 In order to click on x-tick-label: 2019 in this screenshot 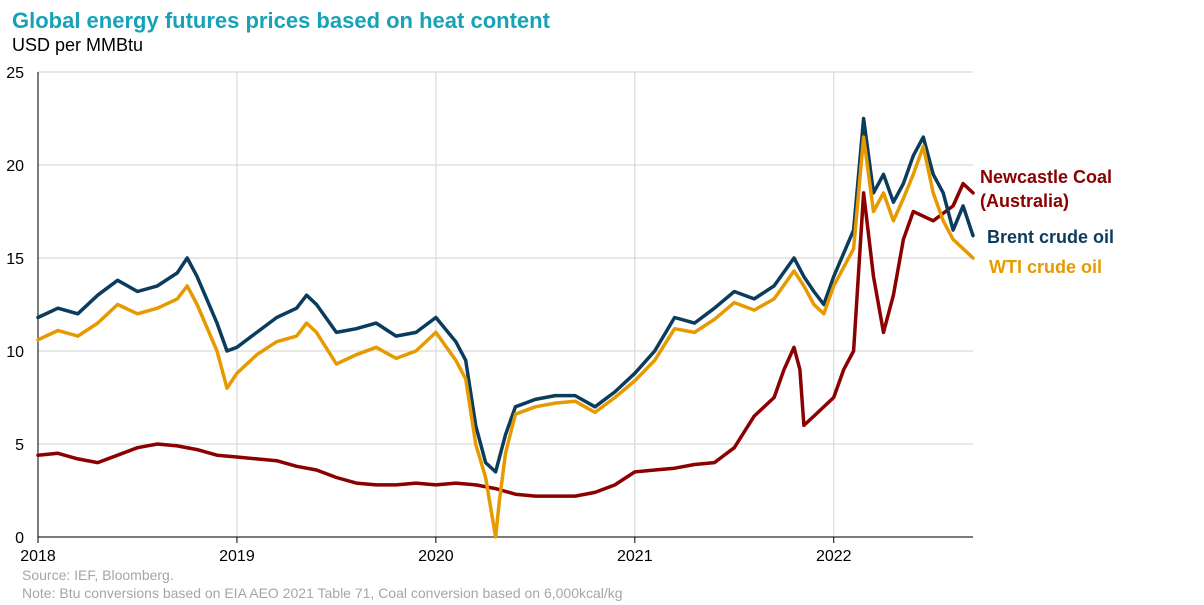, I will do `click(237, 556)`.